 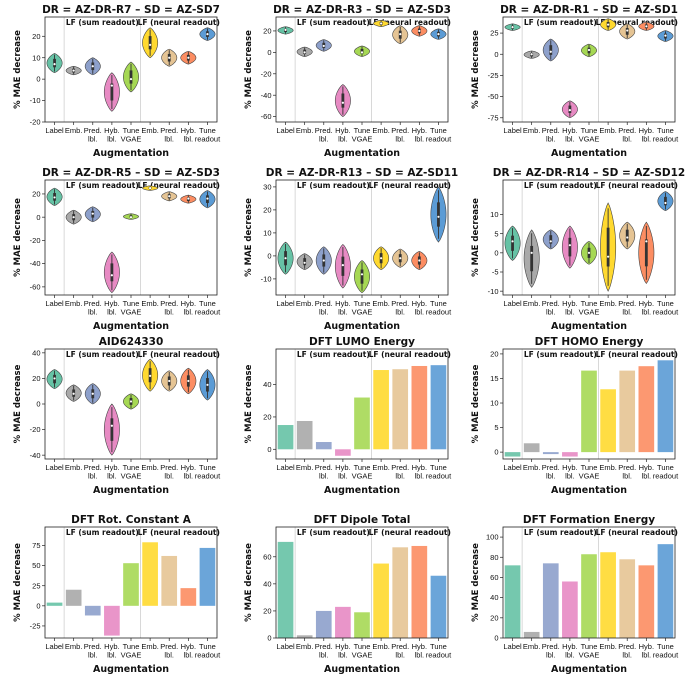 I want to click on axes-frame, so click(x=589, y=69).